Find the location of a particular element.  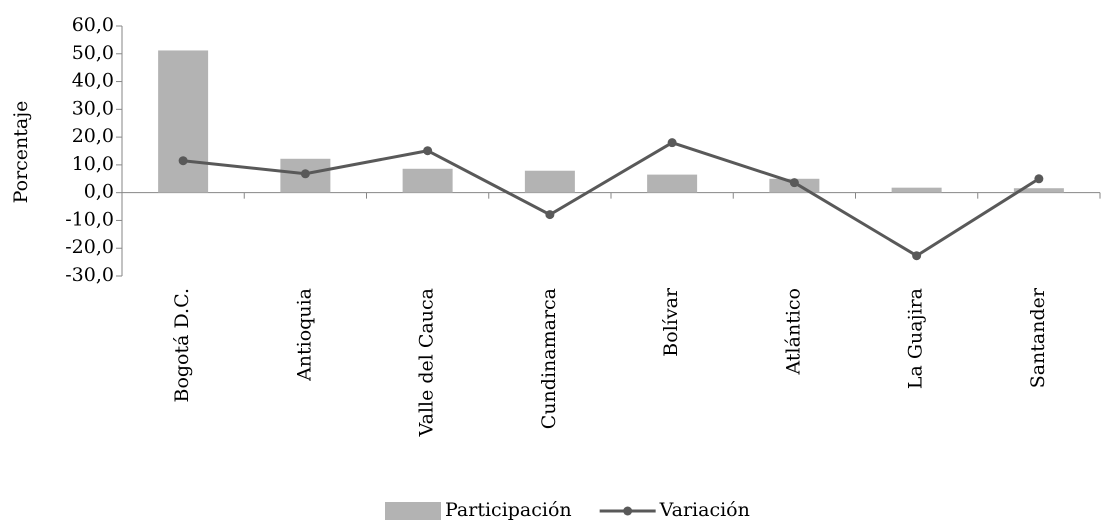

x-tick-label: Santander is located at coordinates (1038, 337).